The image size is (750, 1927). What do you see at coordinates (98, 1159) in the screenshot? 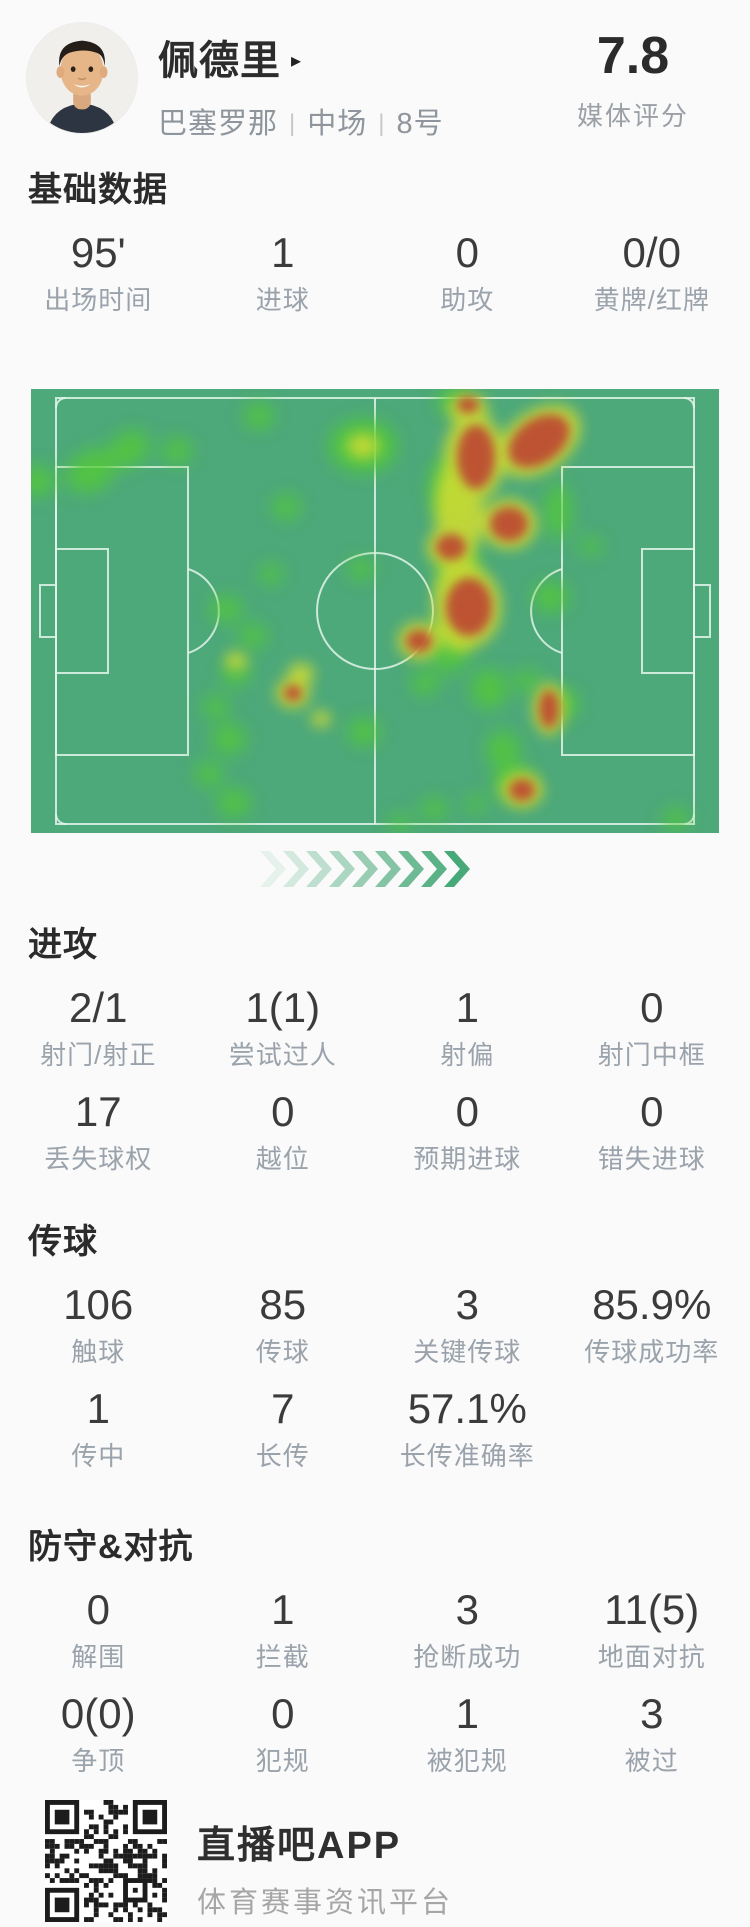
I see `stat-label: 丢失球权` at bounding box center [98, 1159].